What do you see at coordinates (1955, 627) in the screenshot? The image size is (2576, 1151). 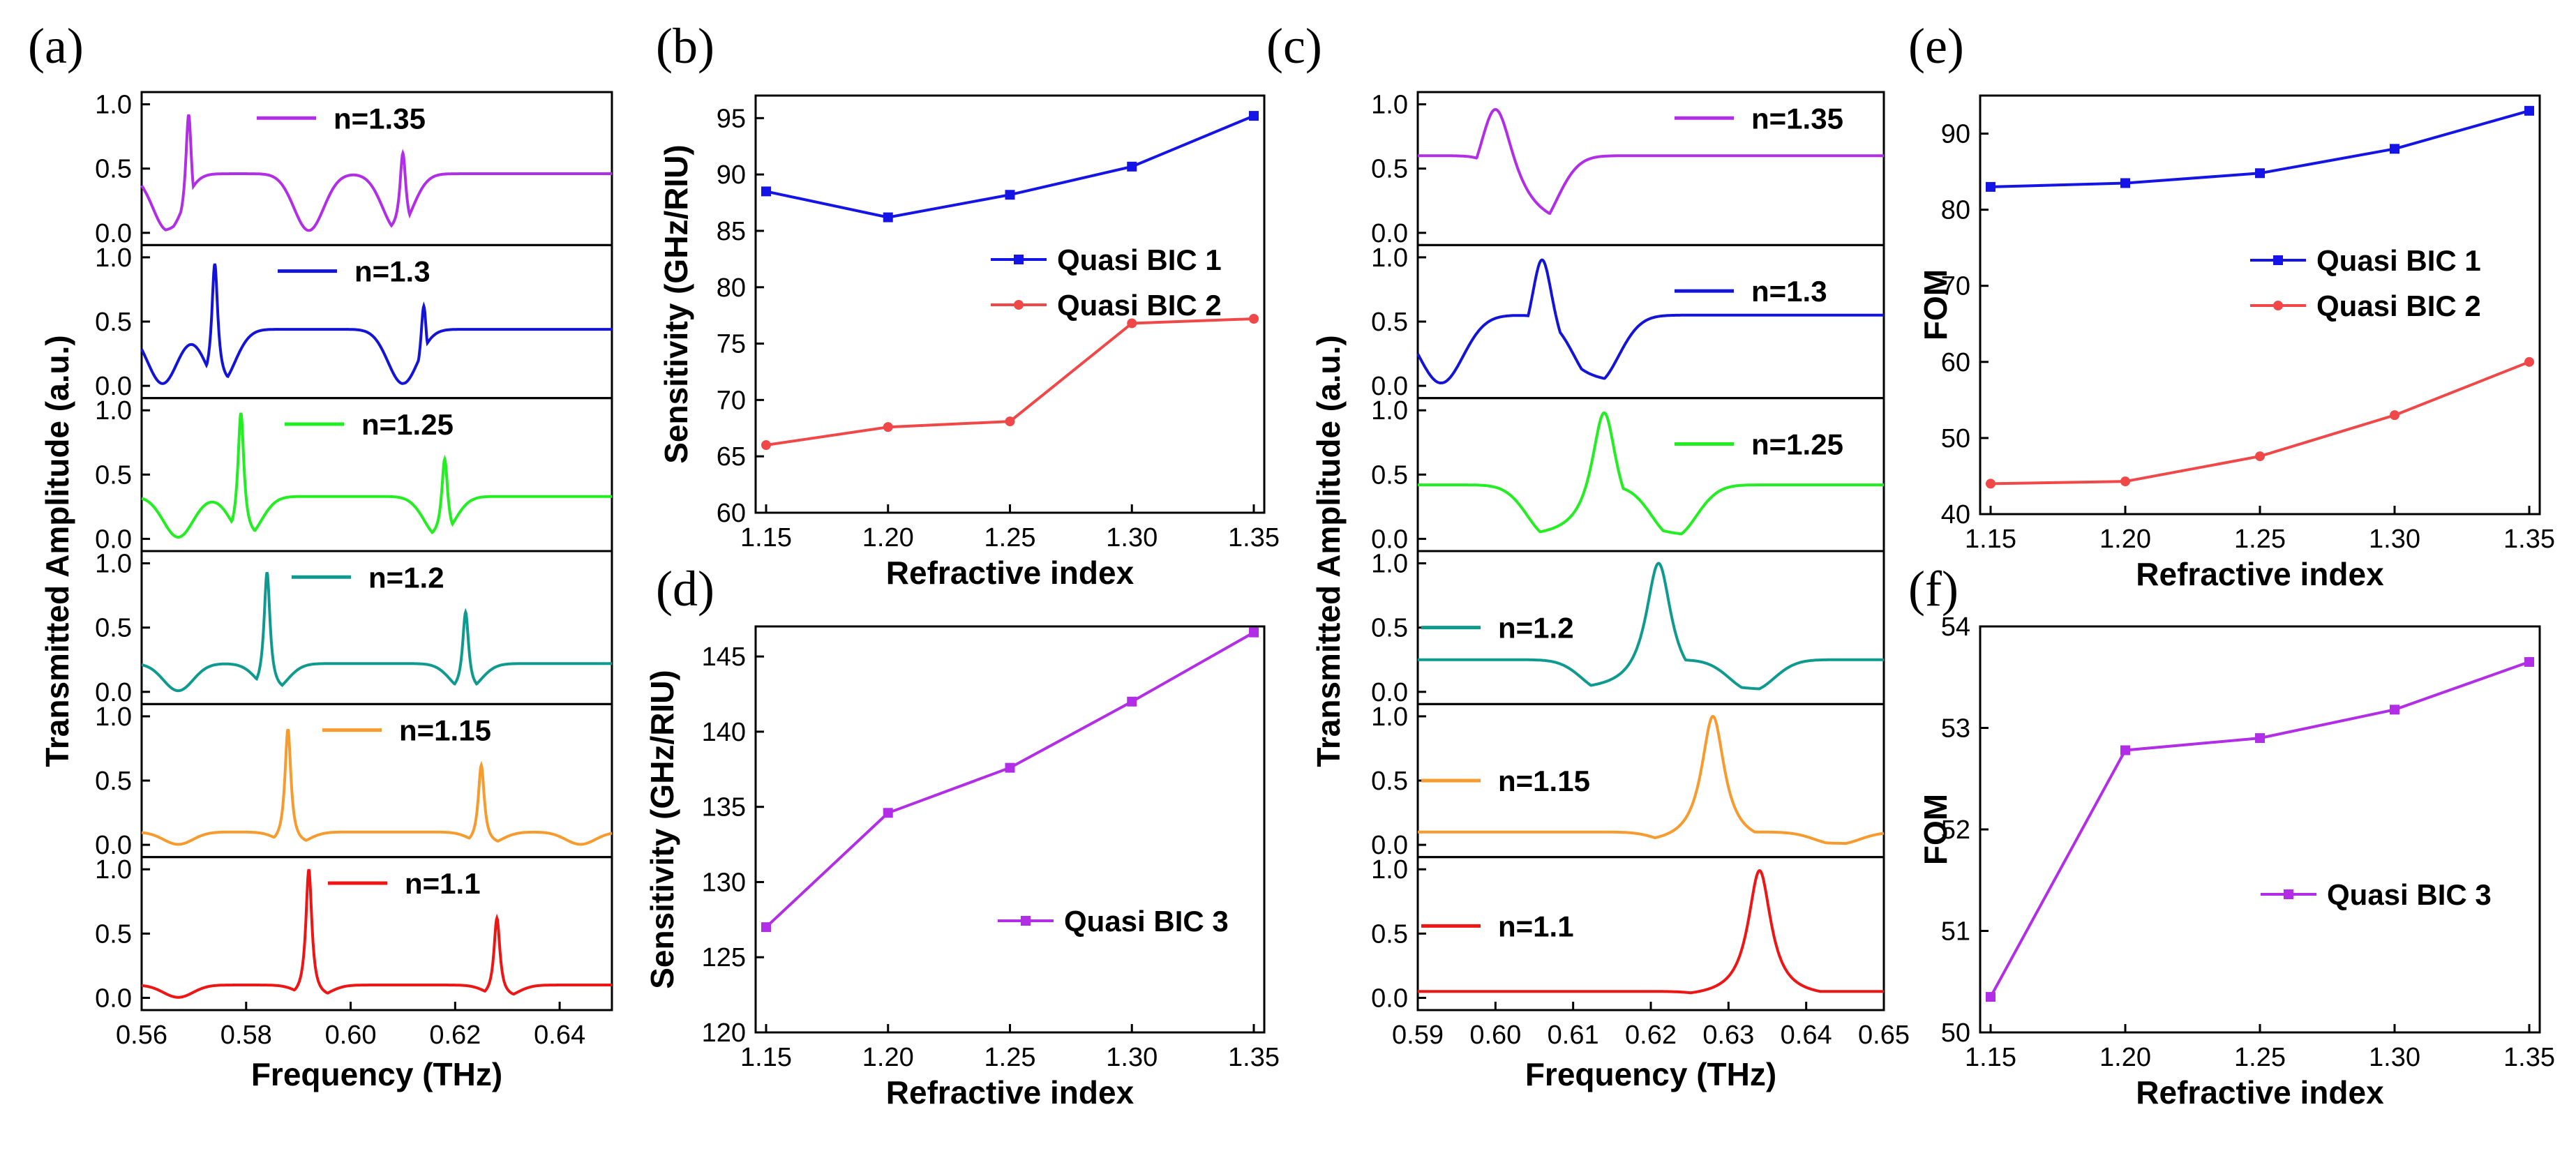 I see `y-tick-label: 54` at bounding box center [1955, 627].